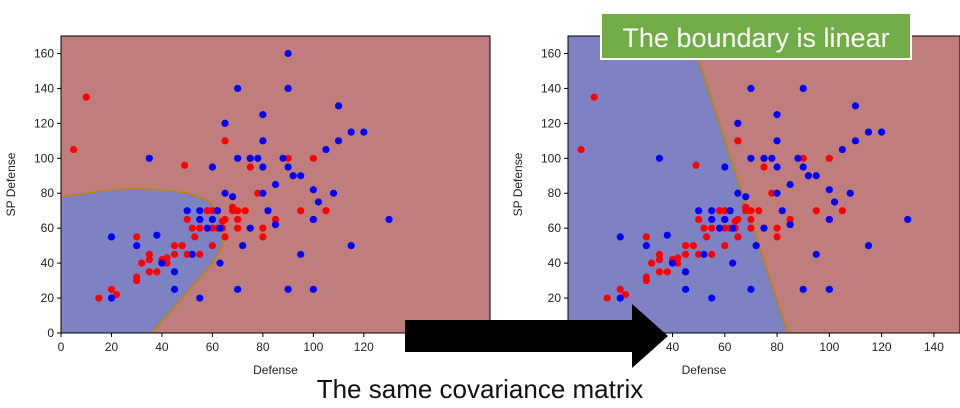 The width and height of the screenshot is (960, 408). I want to click on boundary-linear-badge: The boundary is linear, so click(756, 36).